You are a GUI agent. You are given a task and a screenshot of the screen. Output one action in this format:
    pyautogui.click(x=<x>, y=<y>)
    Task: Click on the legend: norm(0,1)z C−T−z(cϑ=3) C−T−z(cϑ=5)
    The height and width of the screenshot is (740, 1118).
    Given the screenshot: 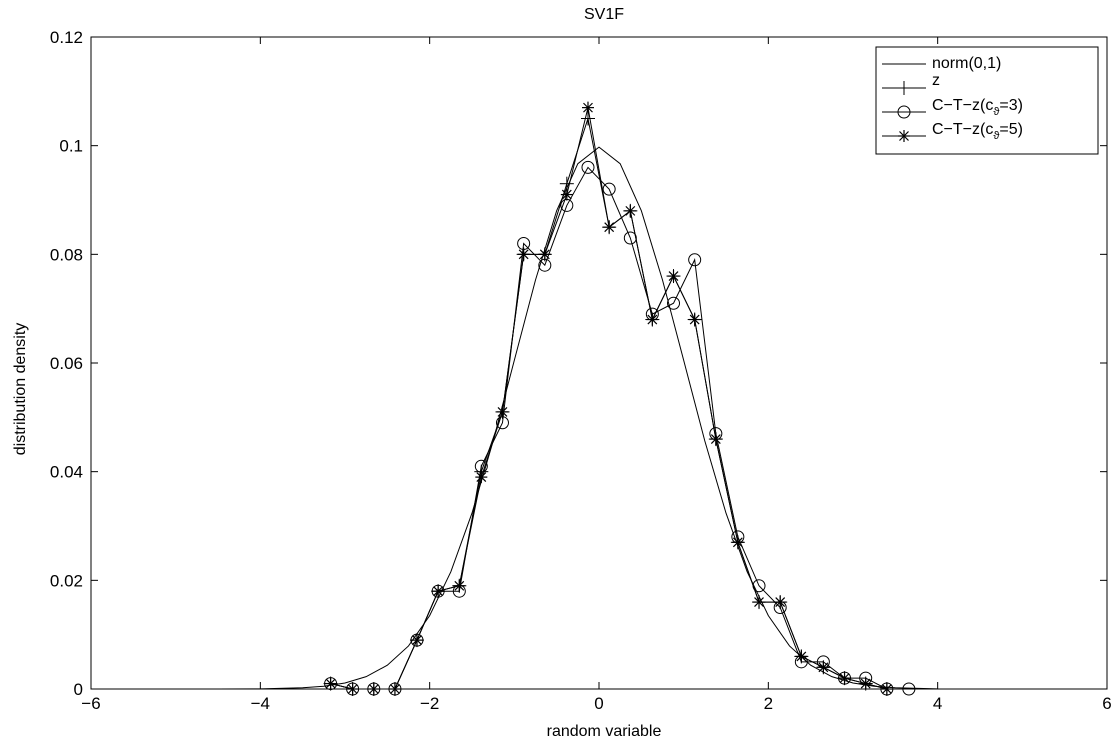 What is the action you would take?
    pyautogui.click(x=987, y=100)
    